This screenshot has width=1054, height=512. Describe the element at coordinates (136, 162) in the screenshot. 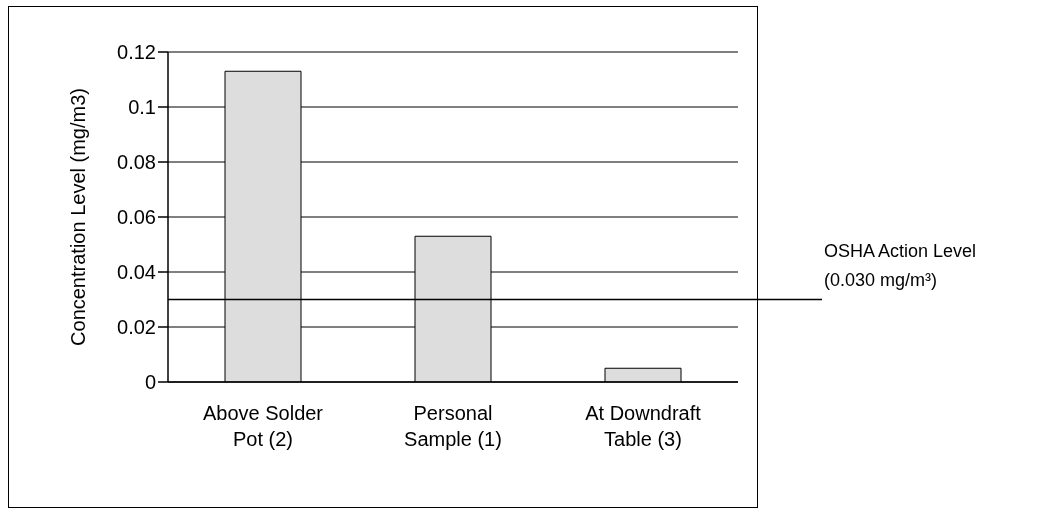

I see `y-tick-label: 0.08` at that location.